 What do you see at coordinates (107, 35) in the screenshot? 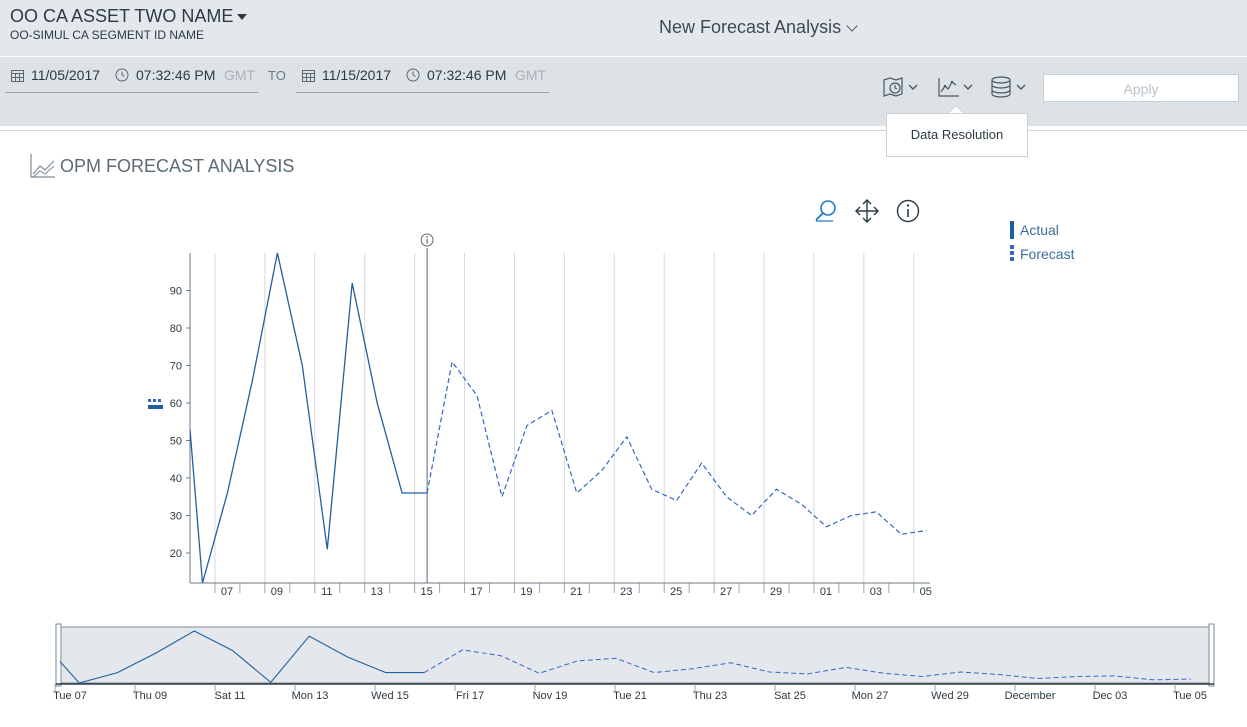
I see `segment-name: OO-SIMUL CA SEGMENT ID NAME` at bounding box center [107, 35].